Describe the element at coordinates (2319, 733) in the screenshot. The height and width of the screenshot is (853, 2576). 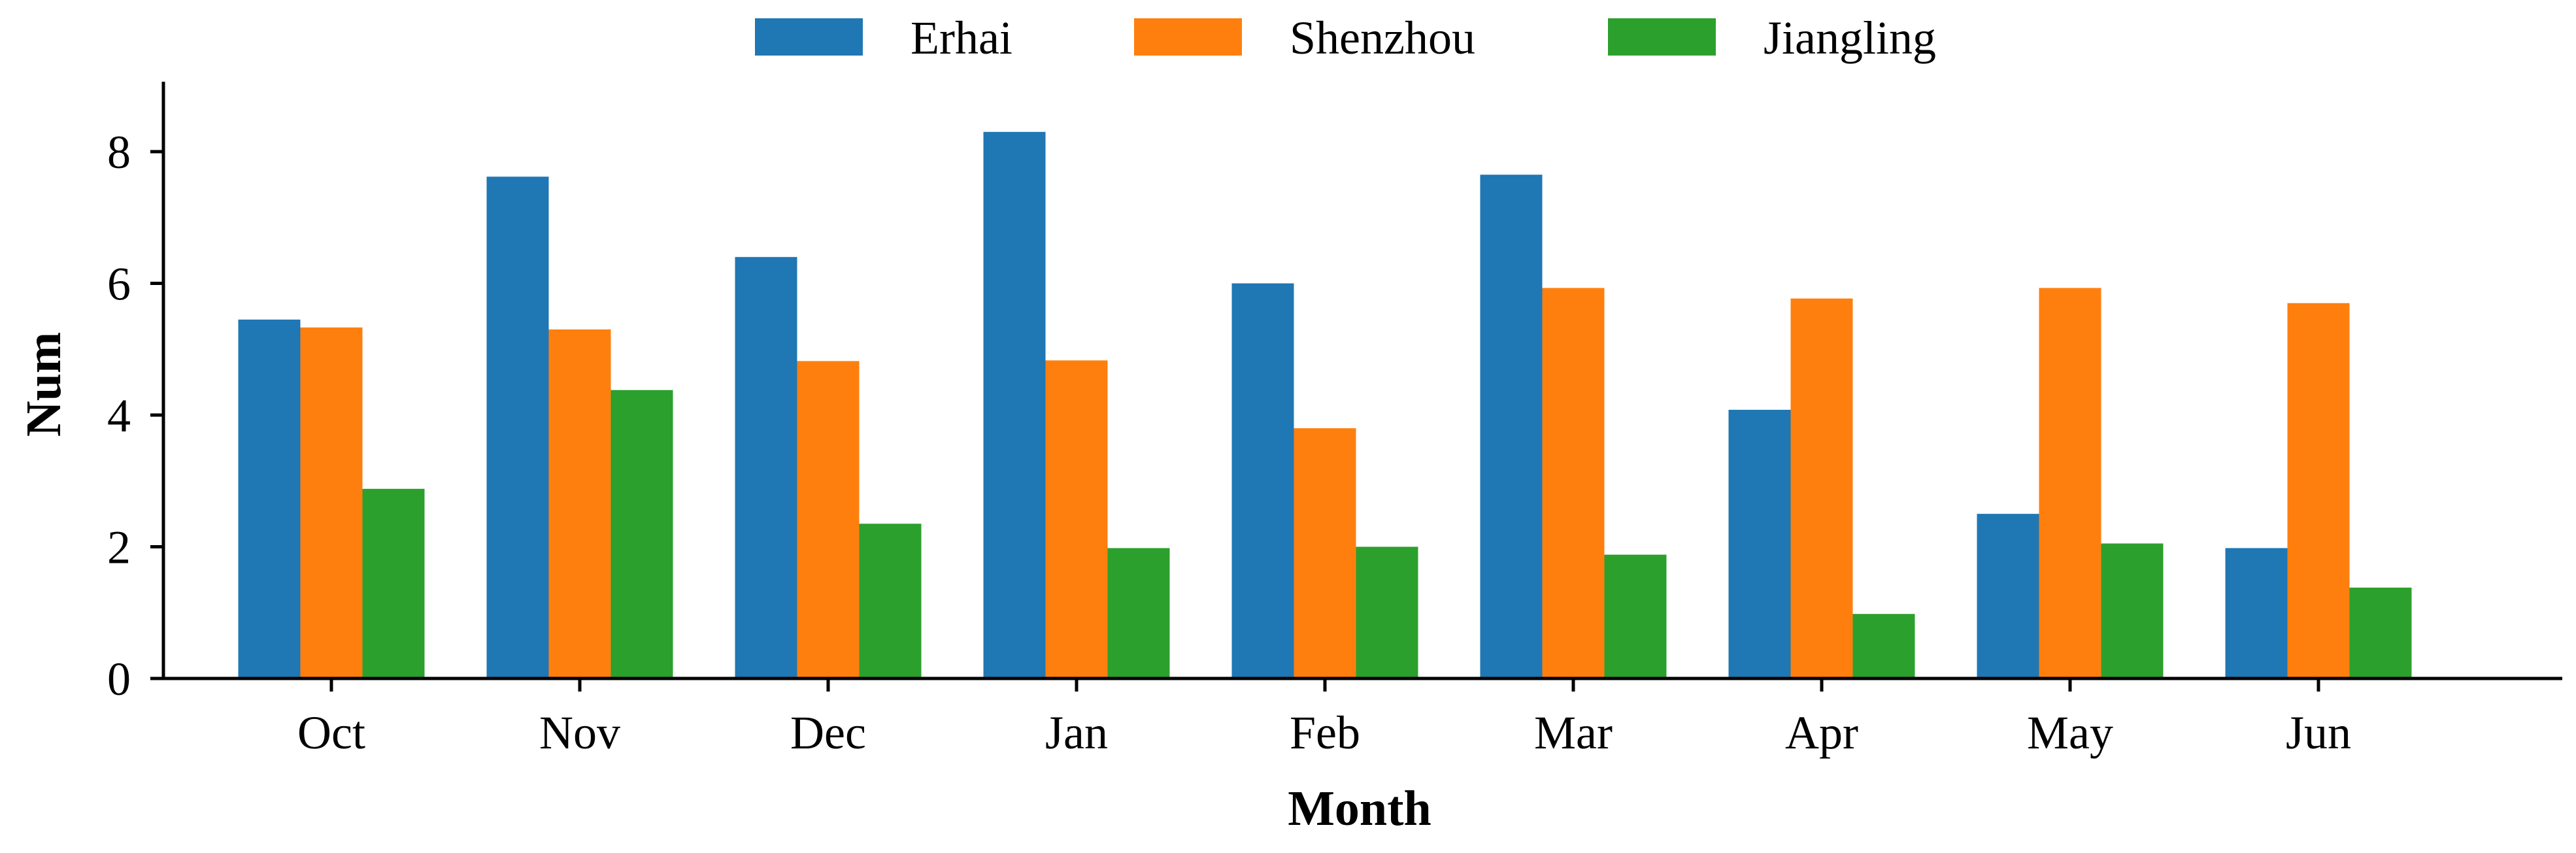
I see `x-tick-label: Jun` at that location.